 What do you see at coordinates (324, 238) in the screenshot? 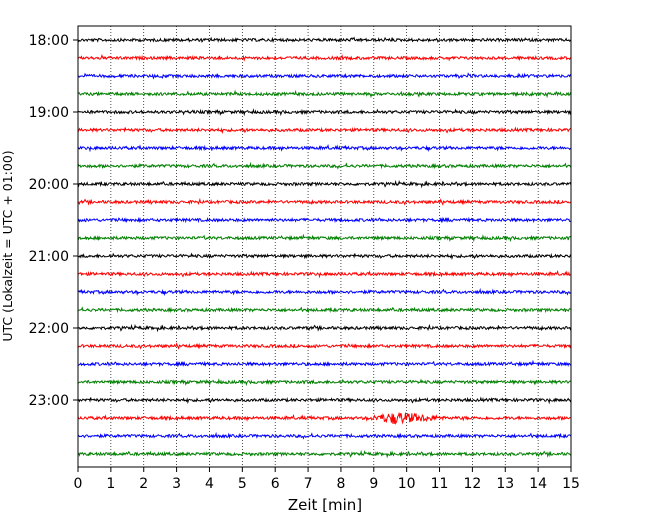
I see `trace-2045` at bounding box center [324, 238].